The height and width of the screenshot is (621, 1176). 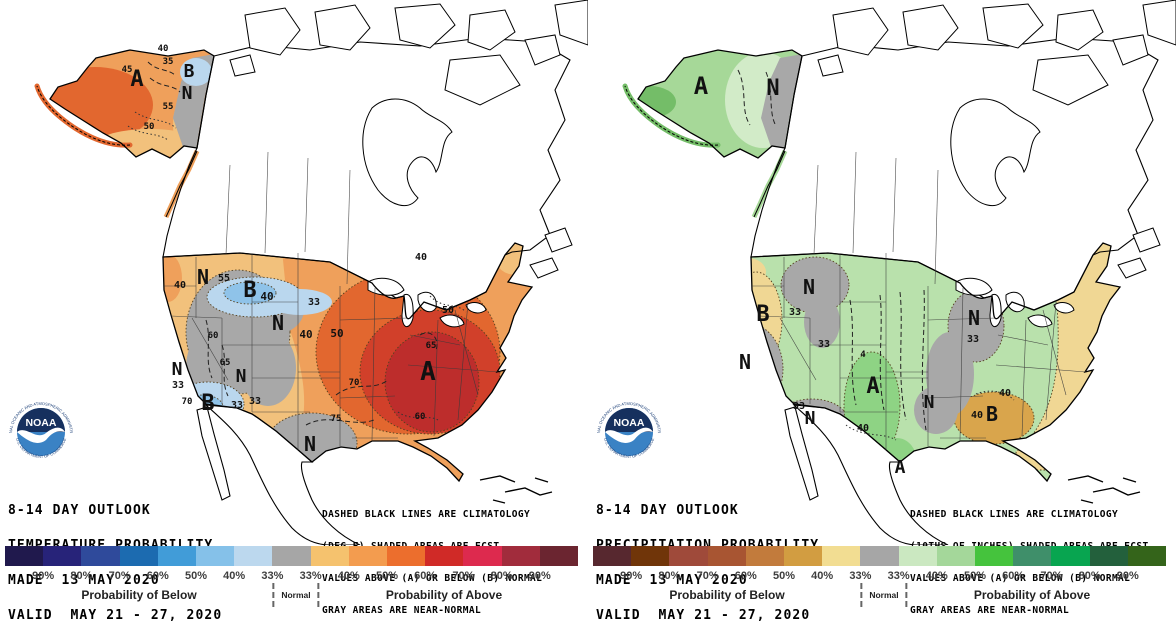 I want to click on map-label: 55, so click(x=168, y=107).